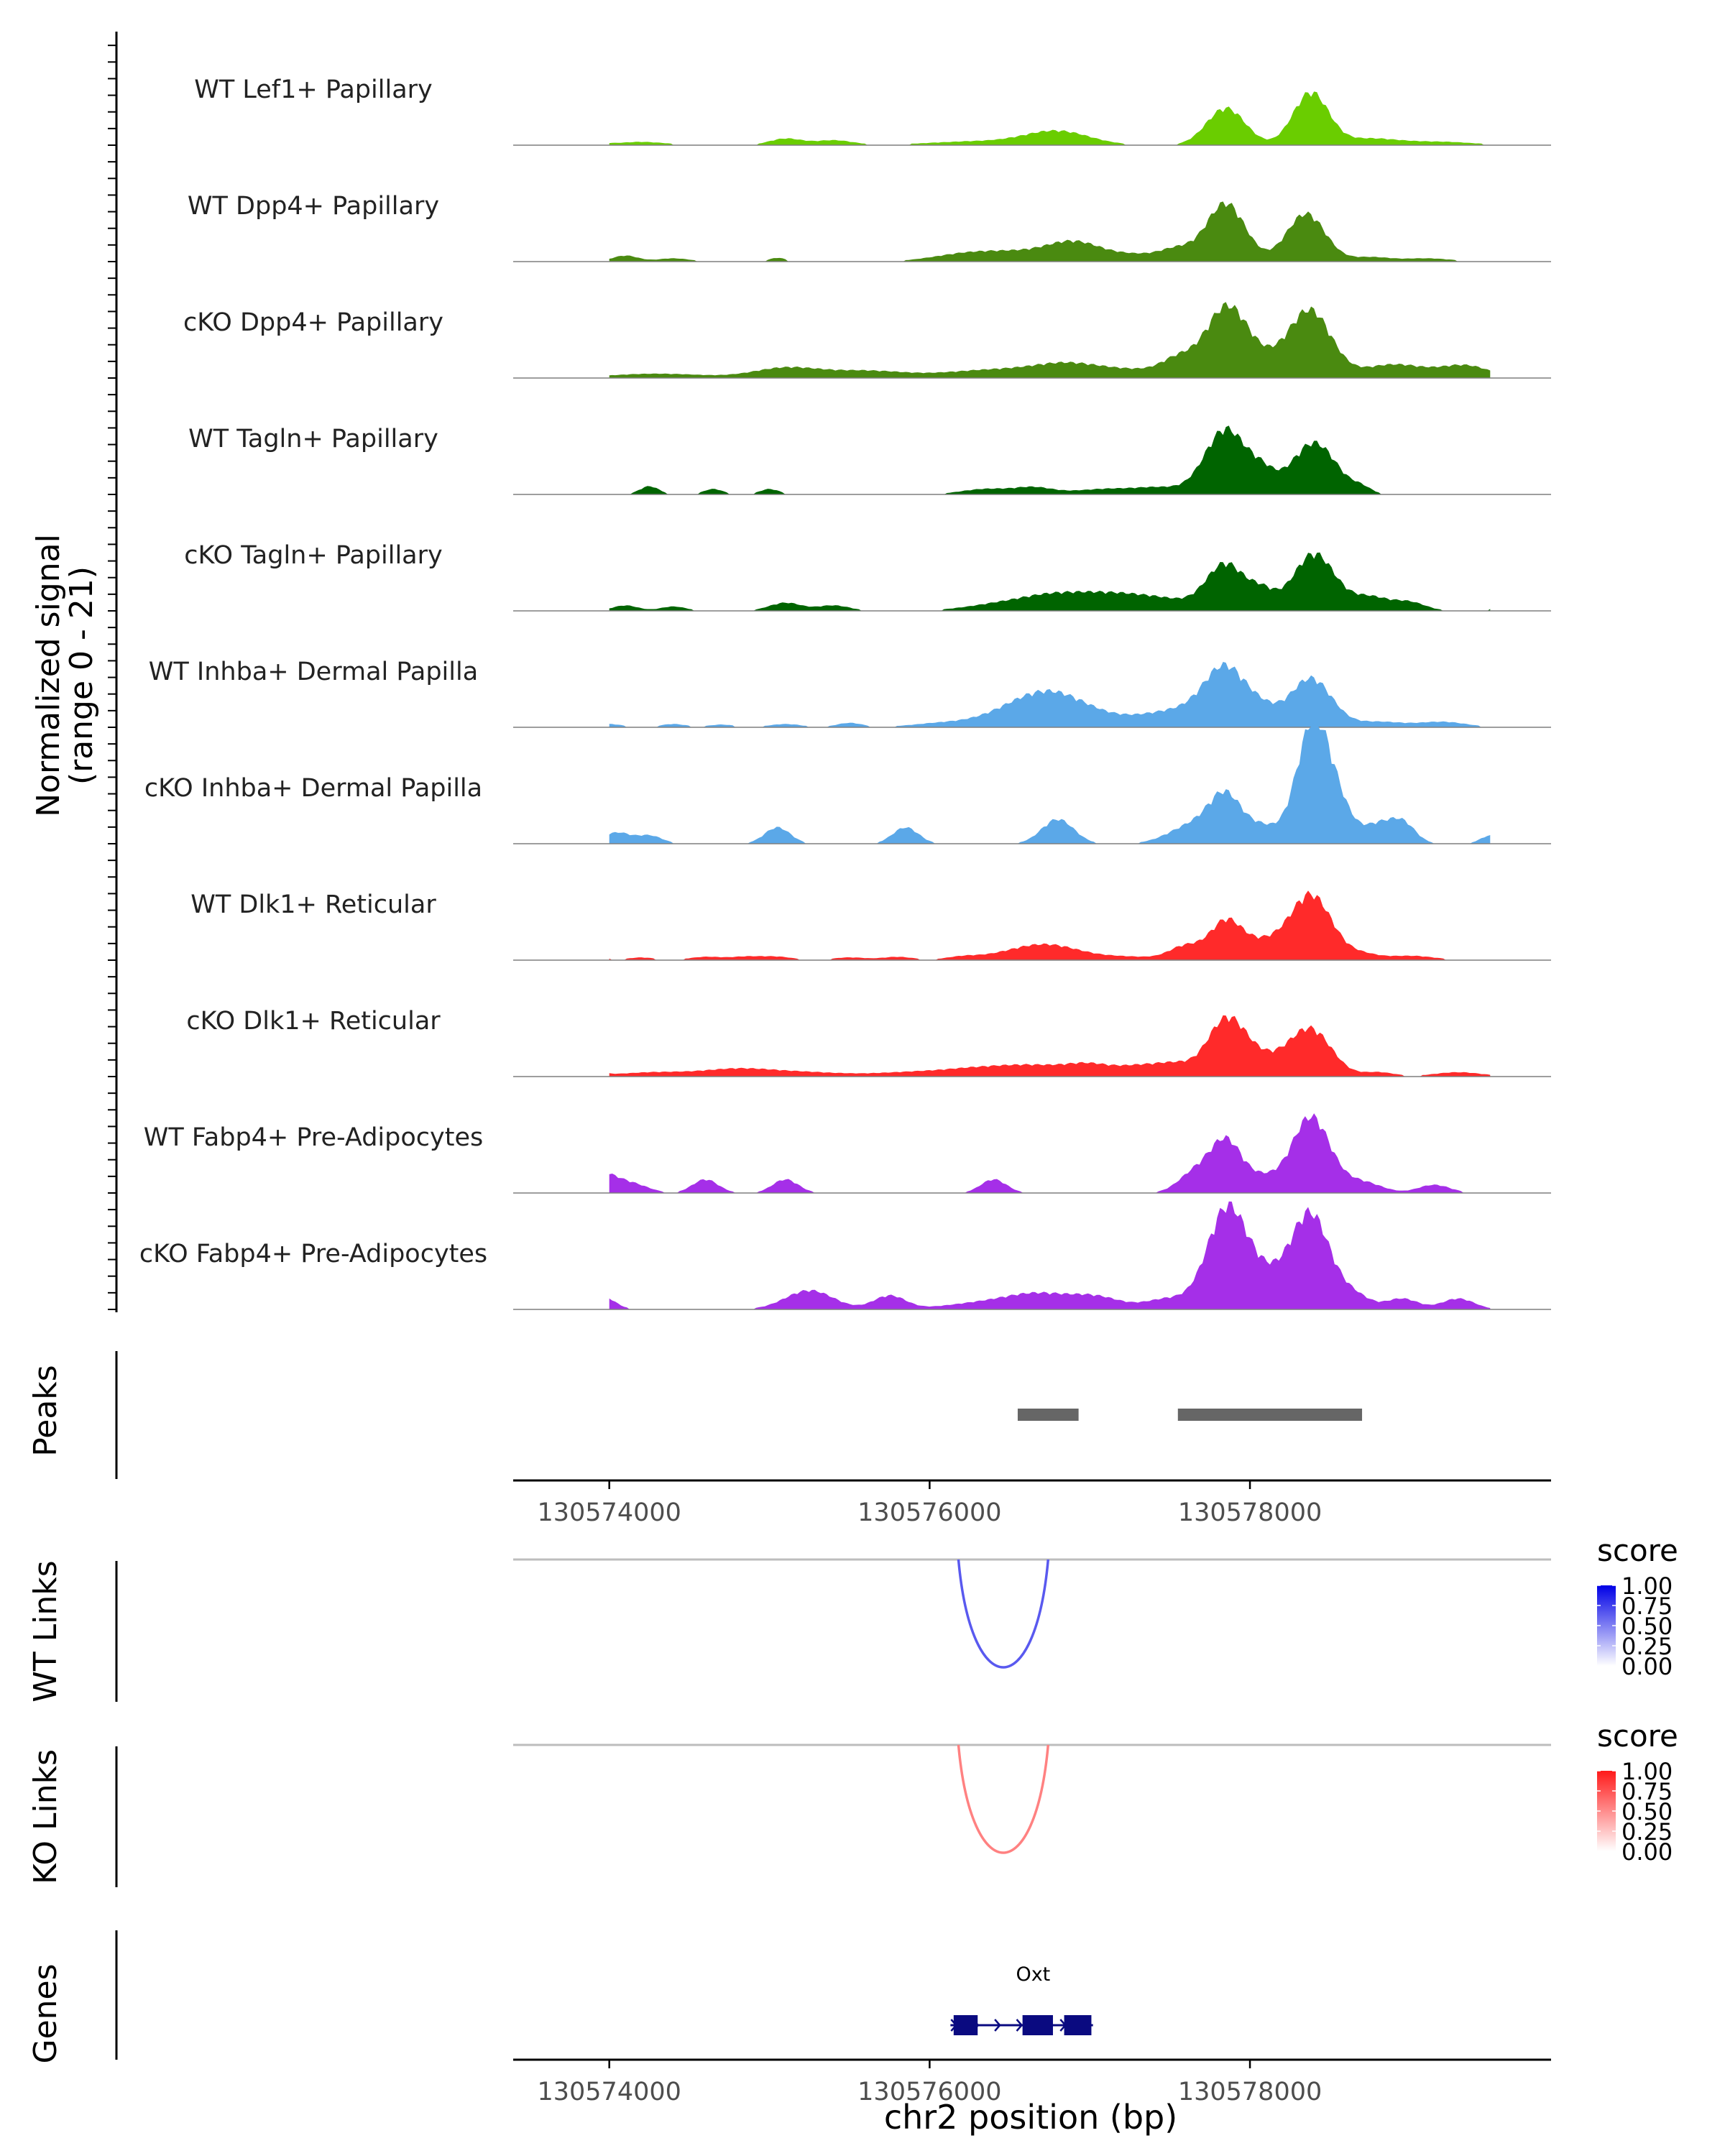 The height and width of the screenshot is (2156, 1725). I want to click on x-axis-bottom-tick-label: 130574000, so click(609, 2092).